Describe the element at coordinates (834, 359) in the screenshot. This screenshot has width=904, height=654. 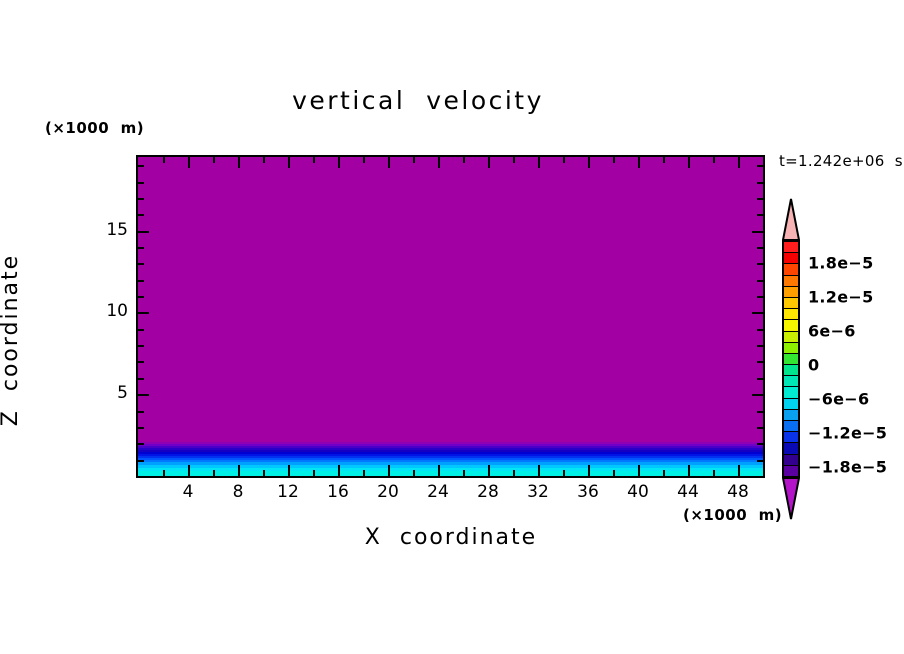
I see `colorbar: 1.8e−5 1.2e−5 6e−6 0 −6e−6 −1.2e−5 −1.8e−5` at that location.